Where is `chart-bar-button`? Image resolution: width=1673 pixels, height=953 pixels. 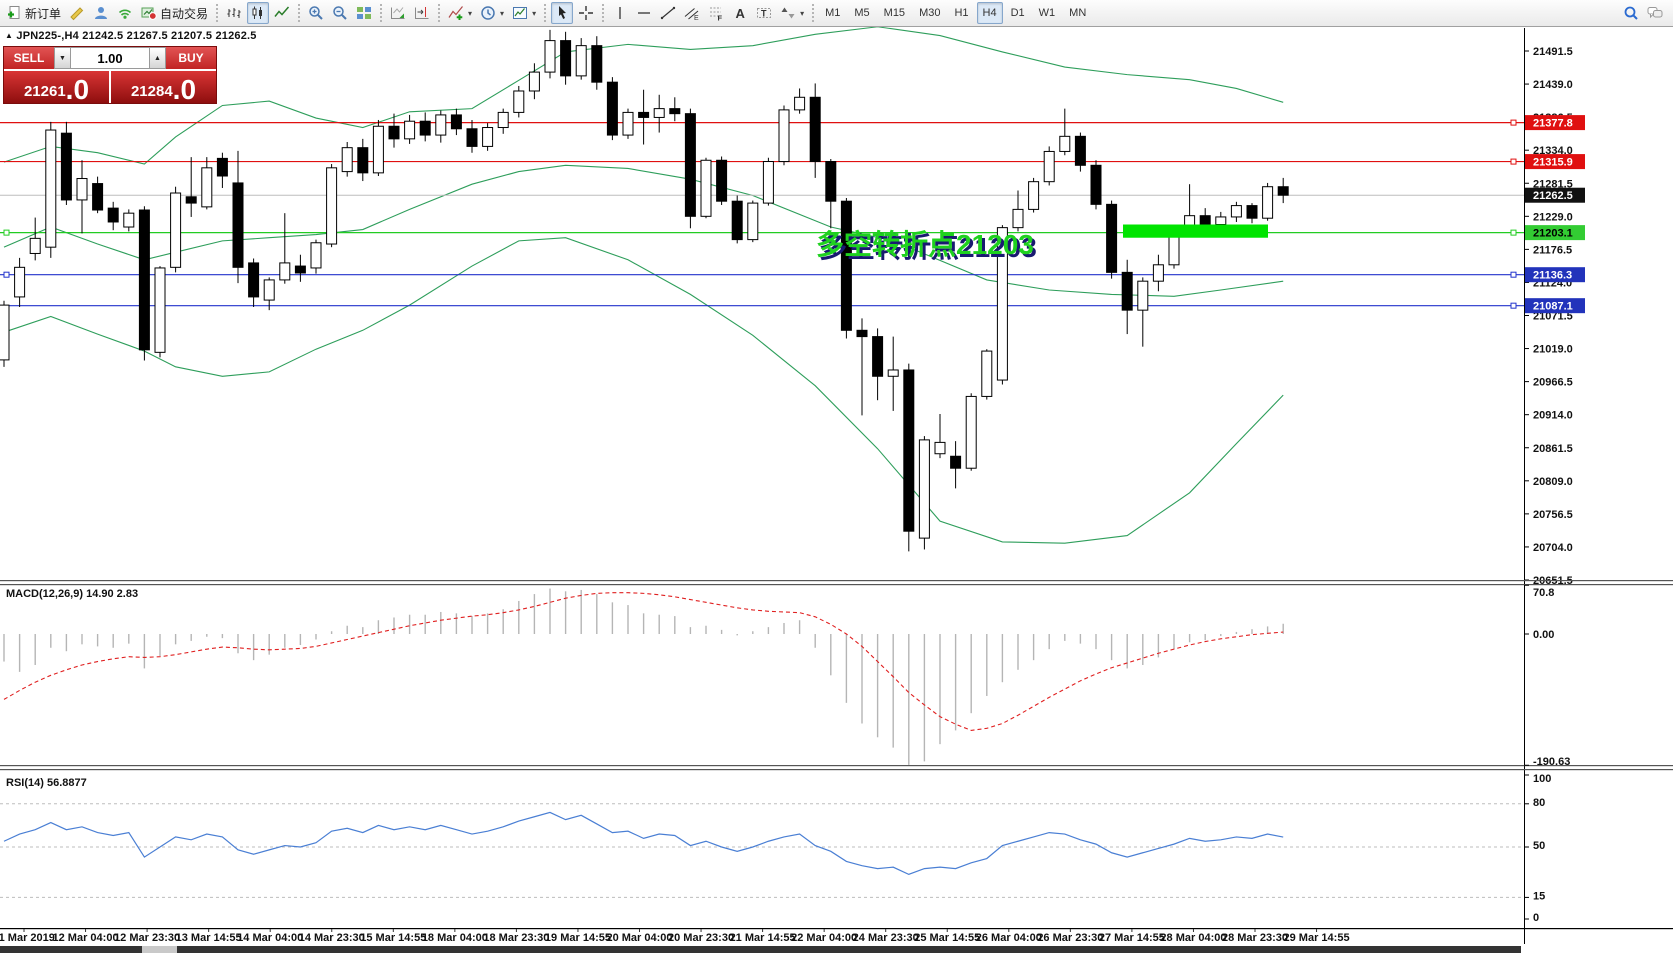 chart-bar-button is located at coordinates (234, 13).